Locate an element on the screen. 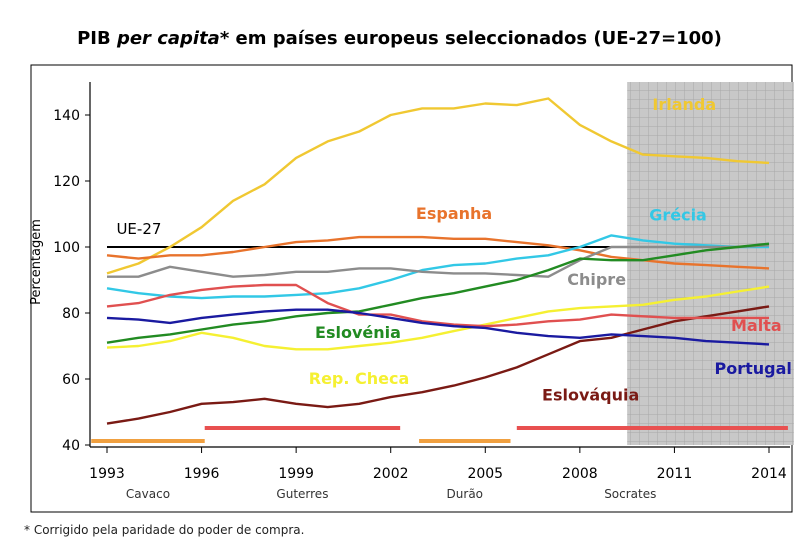 This screenshot has height=544, width=799. y-tick-label: 140 is located at coordinates (66, 116).